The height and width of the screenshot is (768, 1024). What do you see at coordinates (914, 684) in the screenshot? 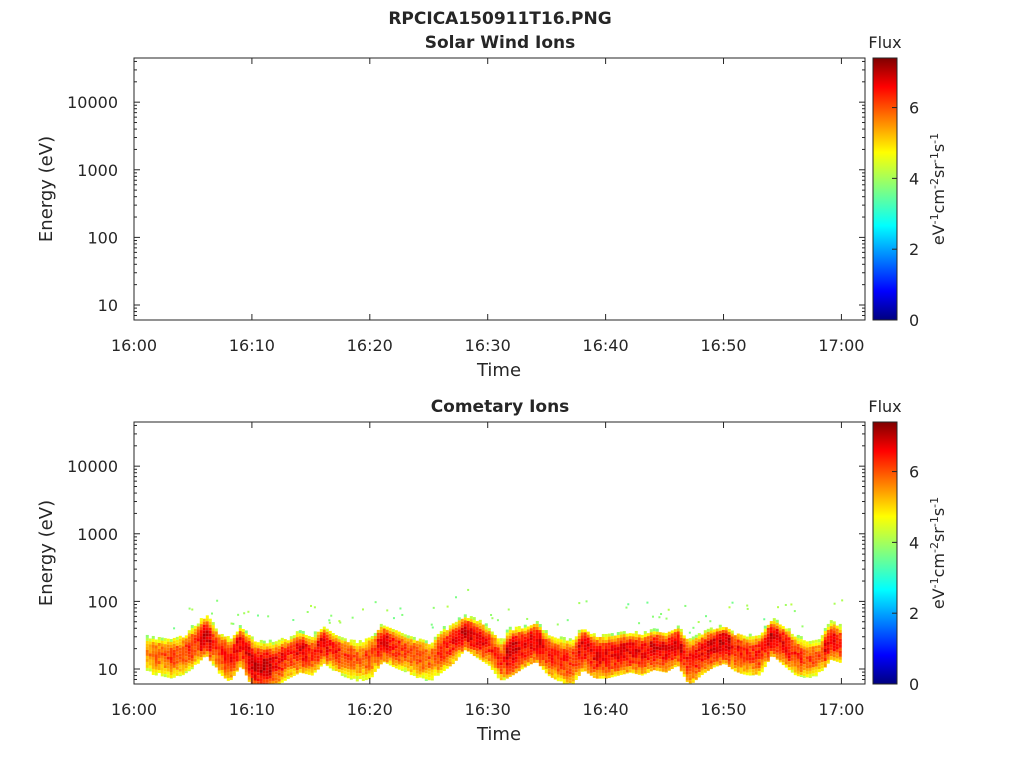
I see `colorbar-tick-label: 0` at bounding box center [914, 684].